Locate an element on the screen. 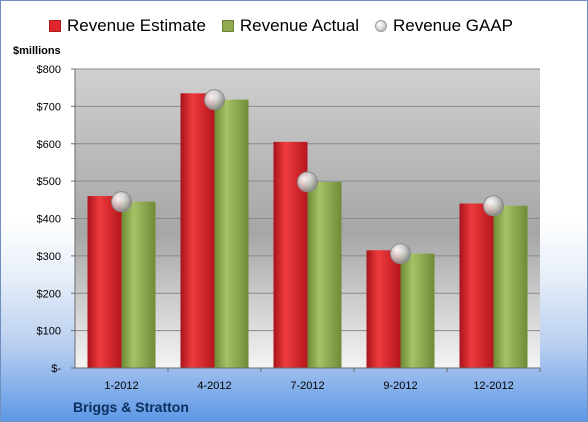  legend-item-actual: Revenue Actual is located at coordinates (290, 26).